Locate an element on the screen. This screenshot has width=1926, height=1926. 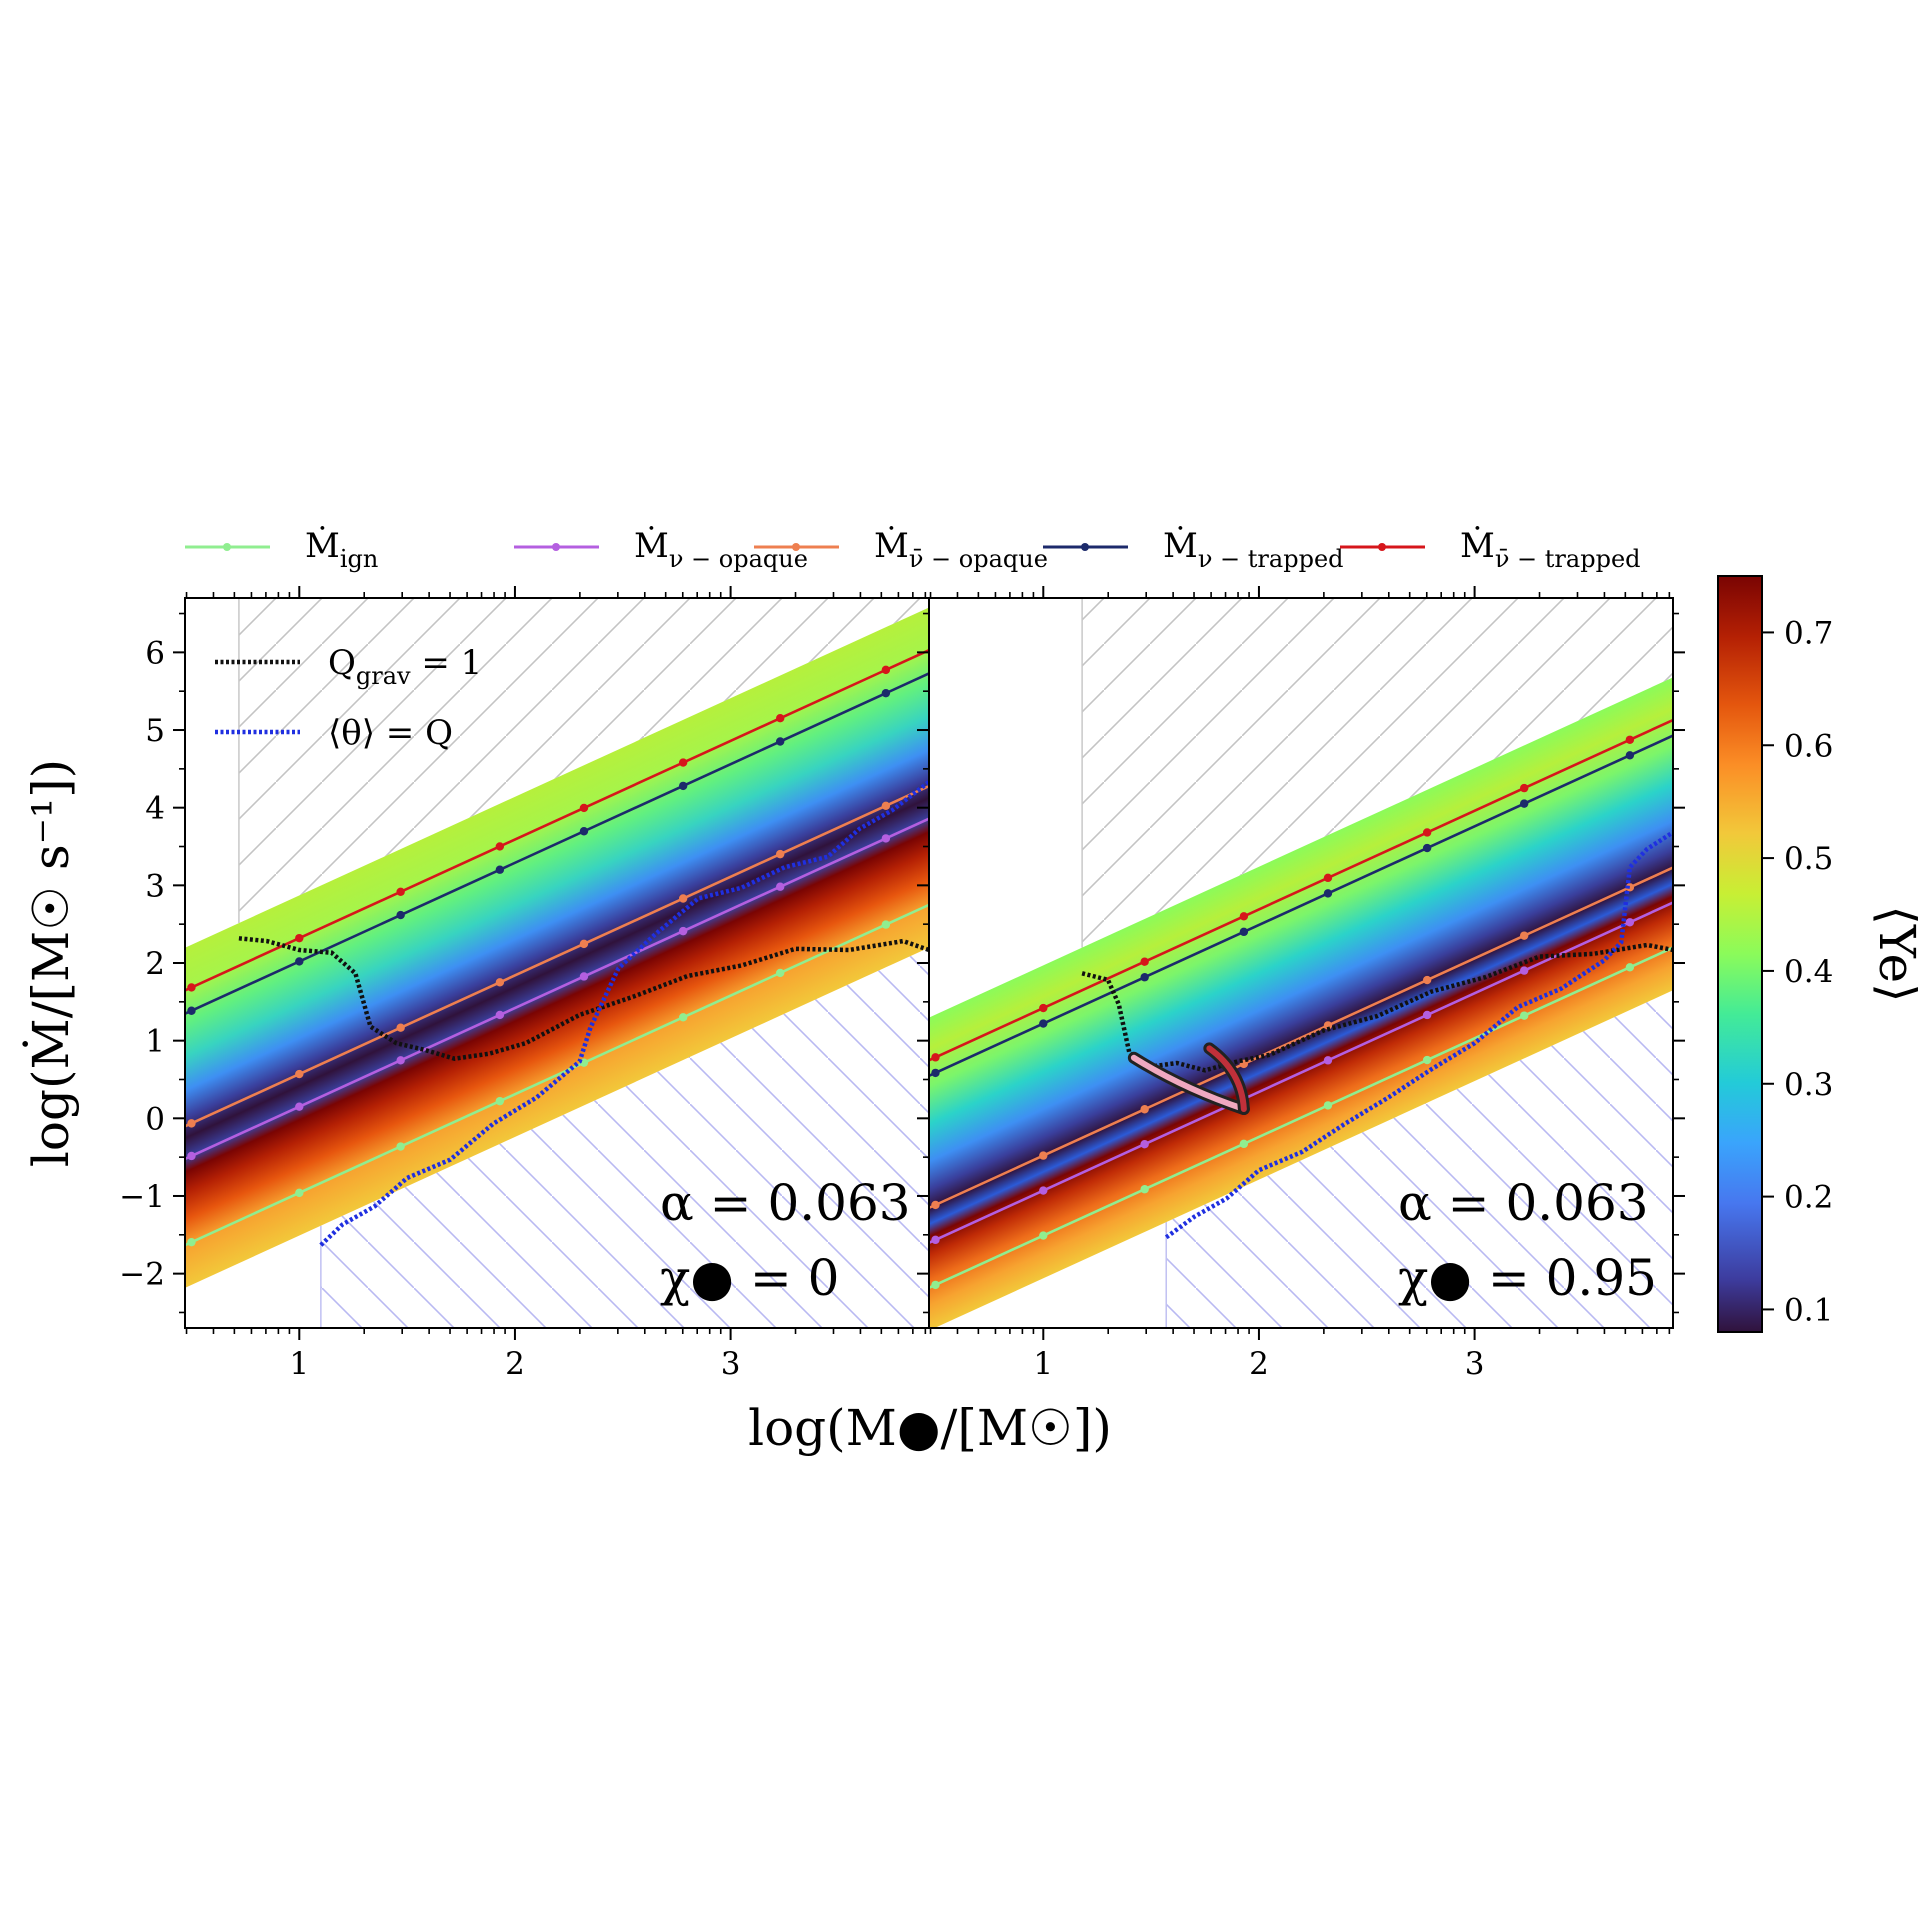
legend-entry-nubar_trapped: Ṁν̄ − trapped is located at coordinates (1490, 549).